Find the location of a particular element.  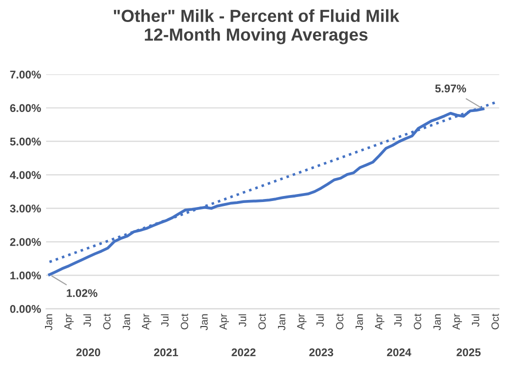

y-tick-label: 3.00% is located at coordinates (25, 208).